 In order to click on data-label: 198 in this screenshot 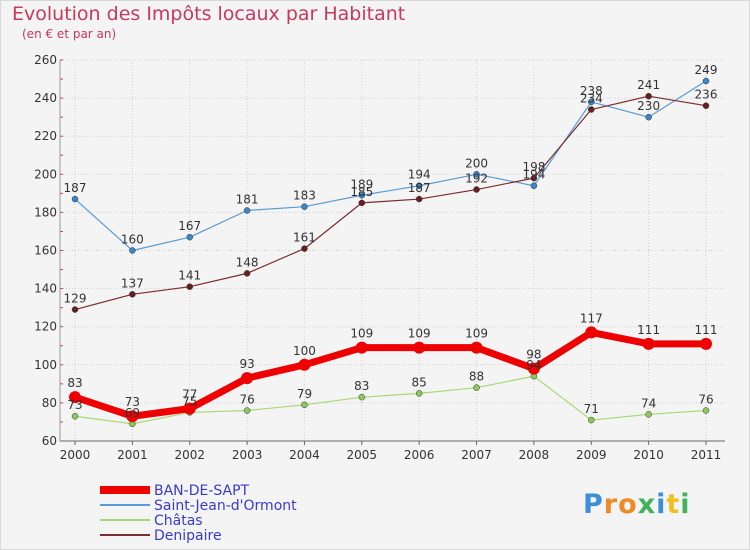, I will do `click(533, 167)`.